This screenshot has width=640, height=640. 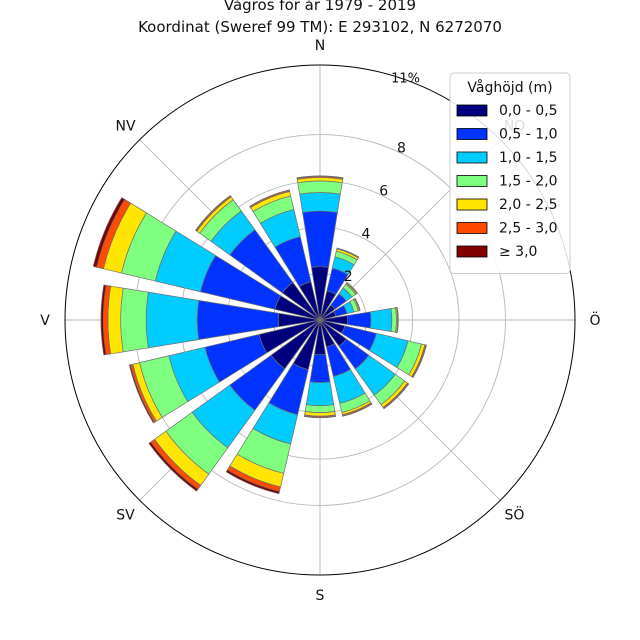 What do you see at coordinates (126, 127) in the screenshot?
I see `direction-label-7: NV` at bounding box center [126, 127].